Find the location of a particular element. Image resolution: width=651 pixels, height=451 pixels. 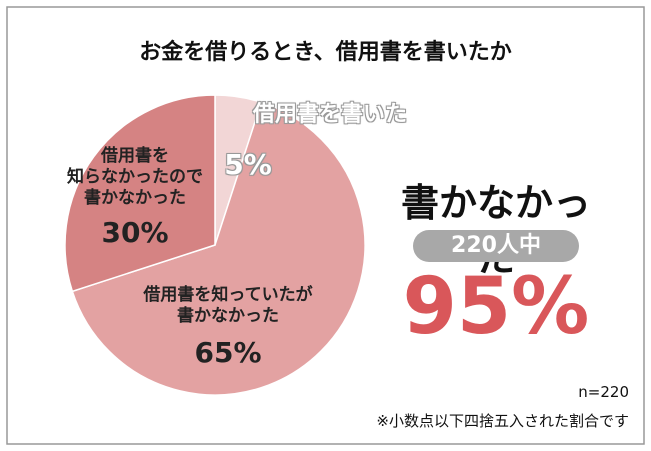

slice-label: 借用書を書いた is located at coordinates (330, 114).